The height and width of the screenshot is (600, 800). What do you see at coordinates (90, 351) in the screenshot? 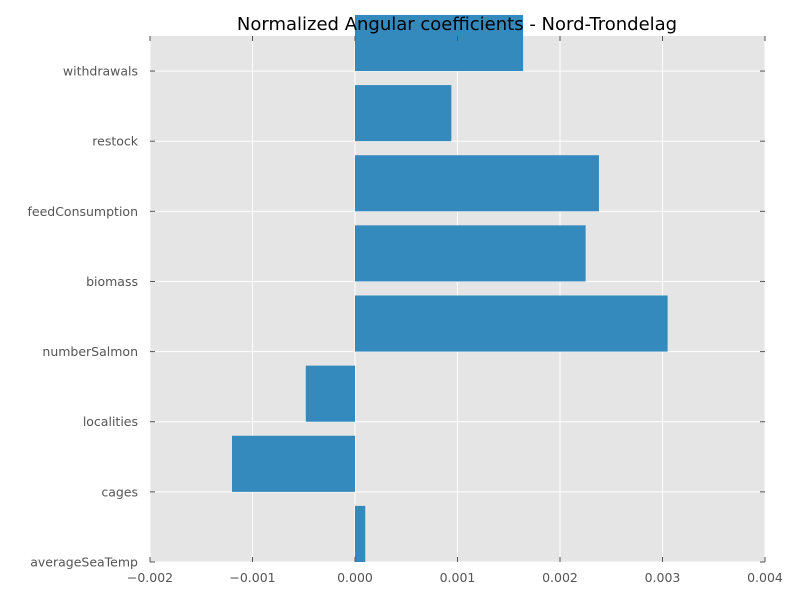
I see `y-tick-label: numberSalmon` at bounding box center [90, 351].